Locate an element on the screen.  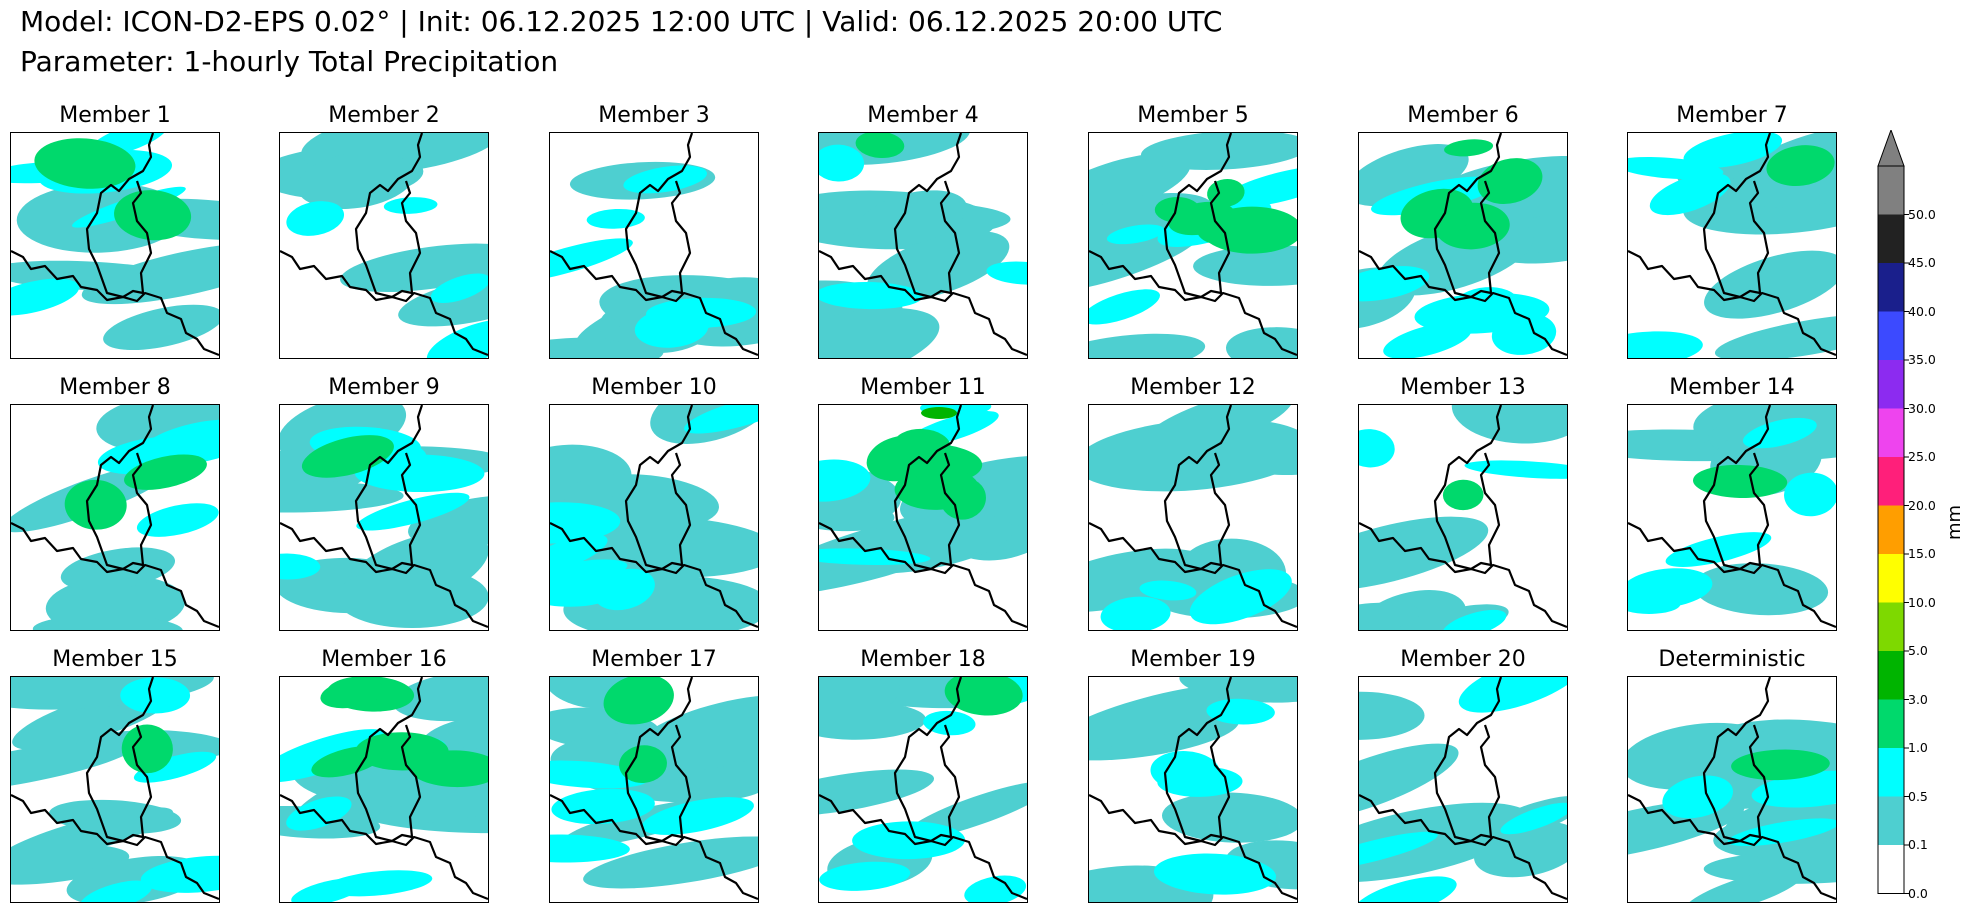
panel-title: Member 6 is located at coordinates (1463, 115).